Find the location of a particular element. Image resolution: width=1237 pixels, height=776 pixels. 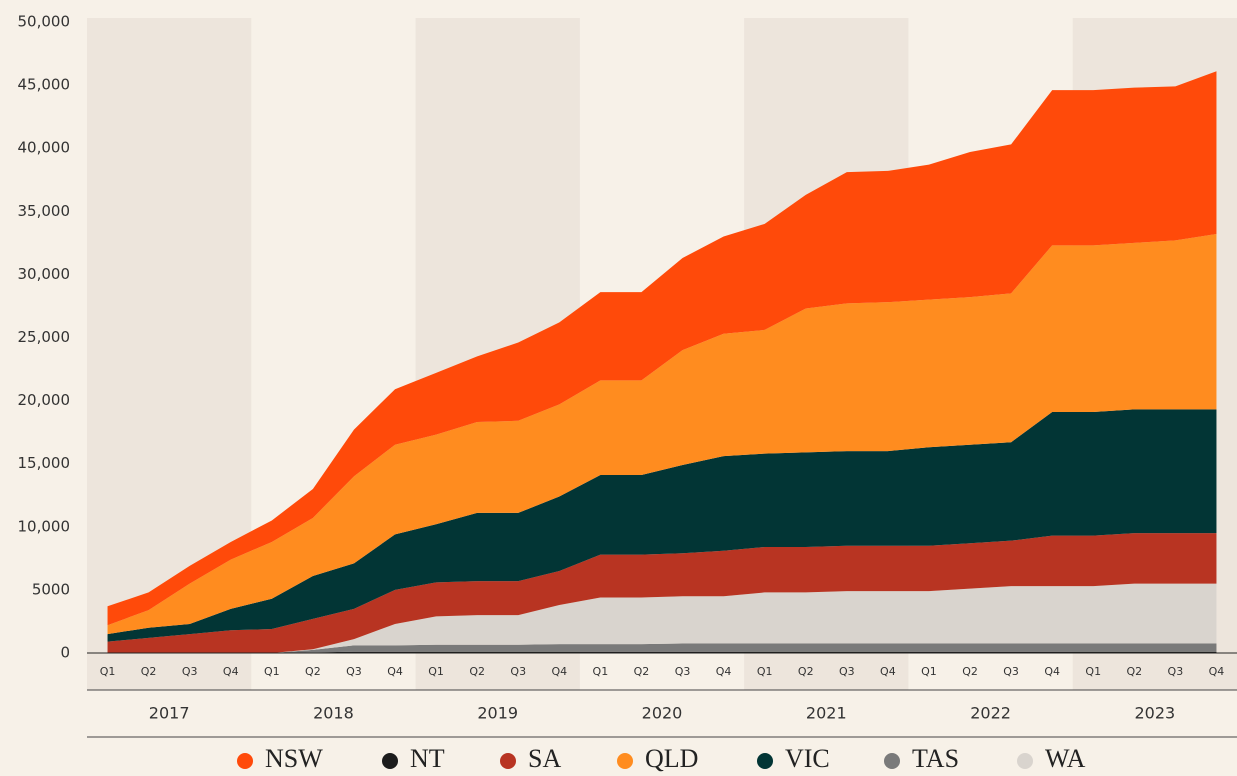

year-label: 2022 is located at coordinates (990, 713).